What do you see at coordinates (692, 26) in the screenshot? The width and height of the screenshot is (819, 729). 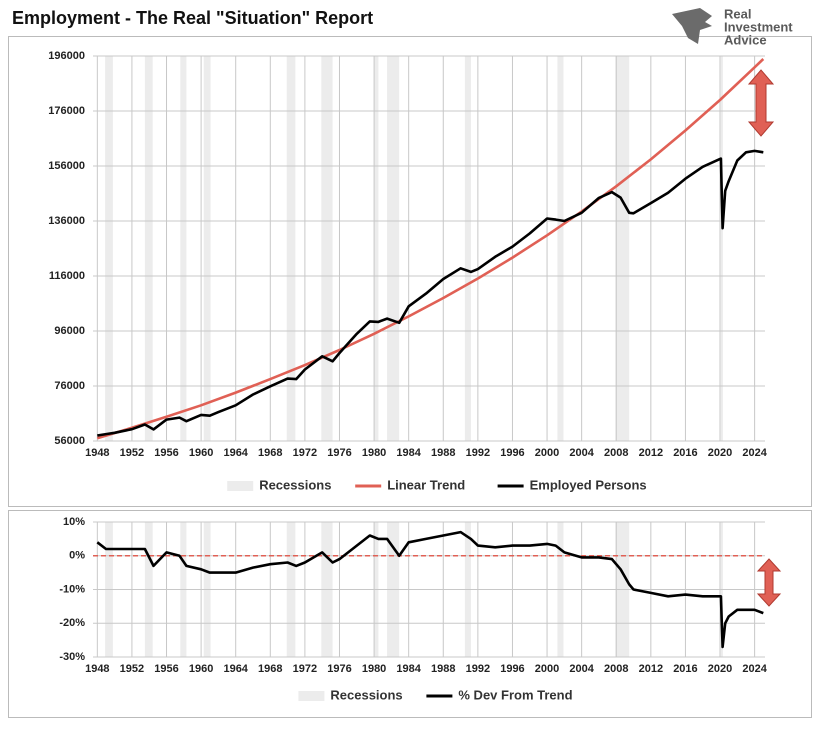 I see `logo-icon` at bounding box center [692, 26].